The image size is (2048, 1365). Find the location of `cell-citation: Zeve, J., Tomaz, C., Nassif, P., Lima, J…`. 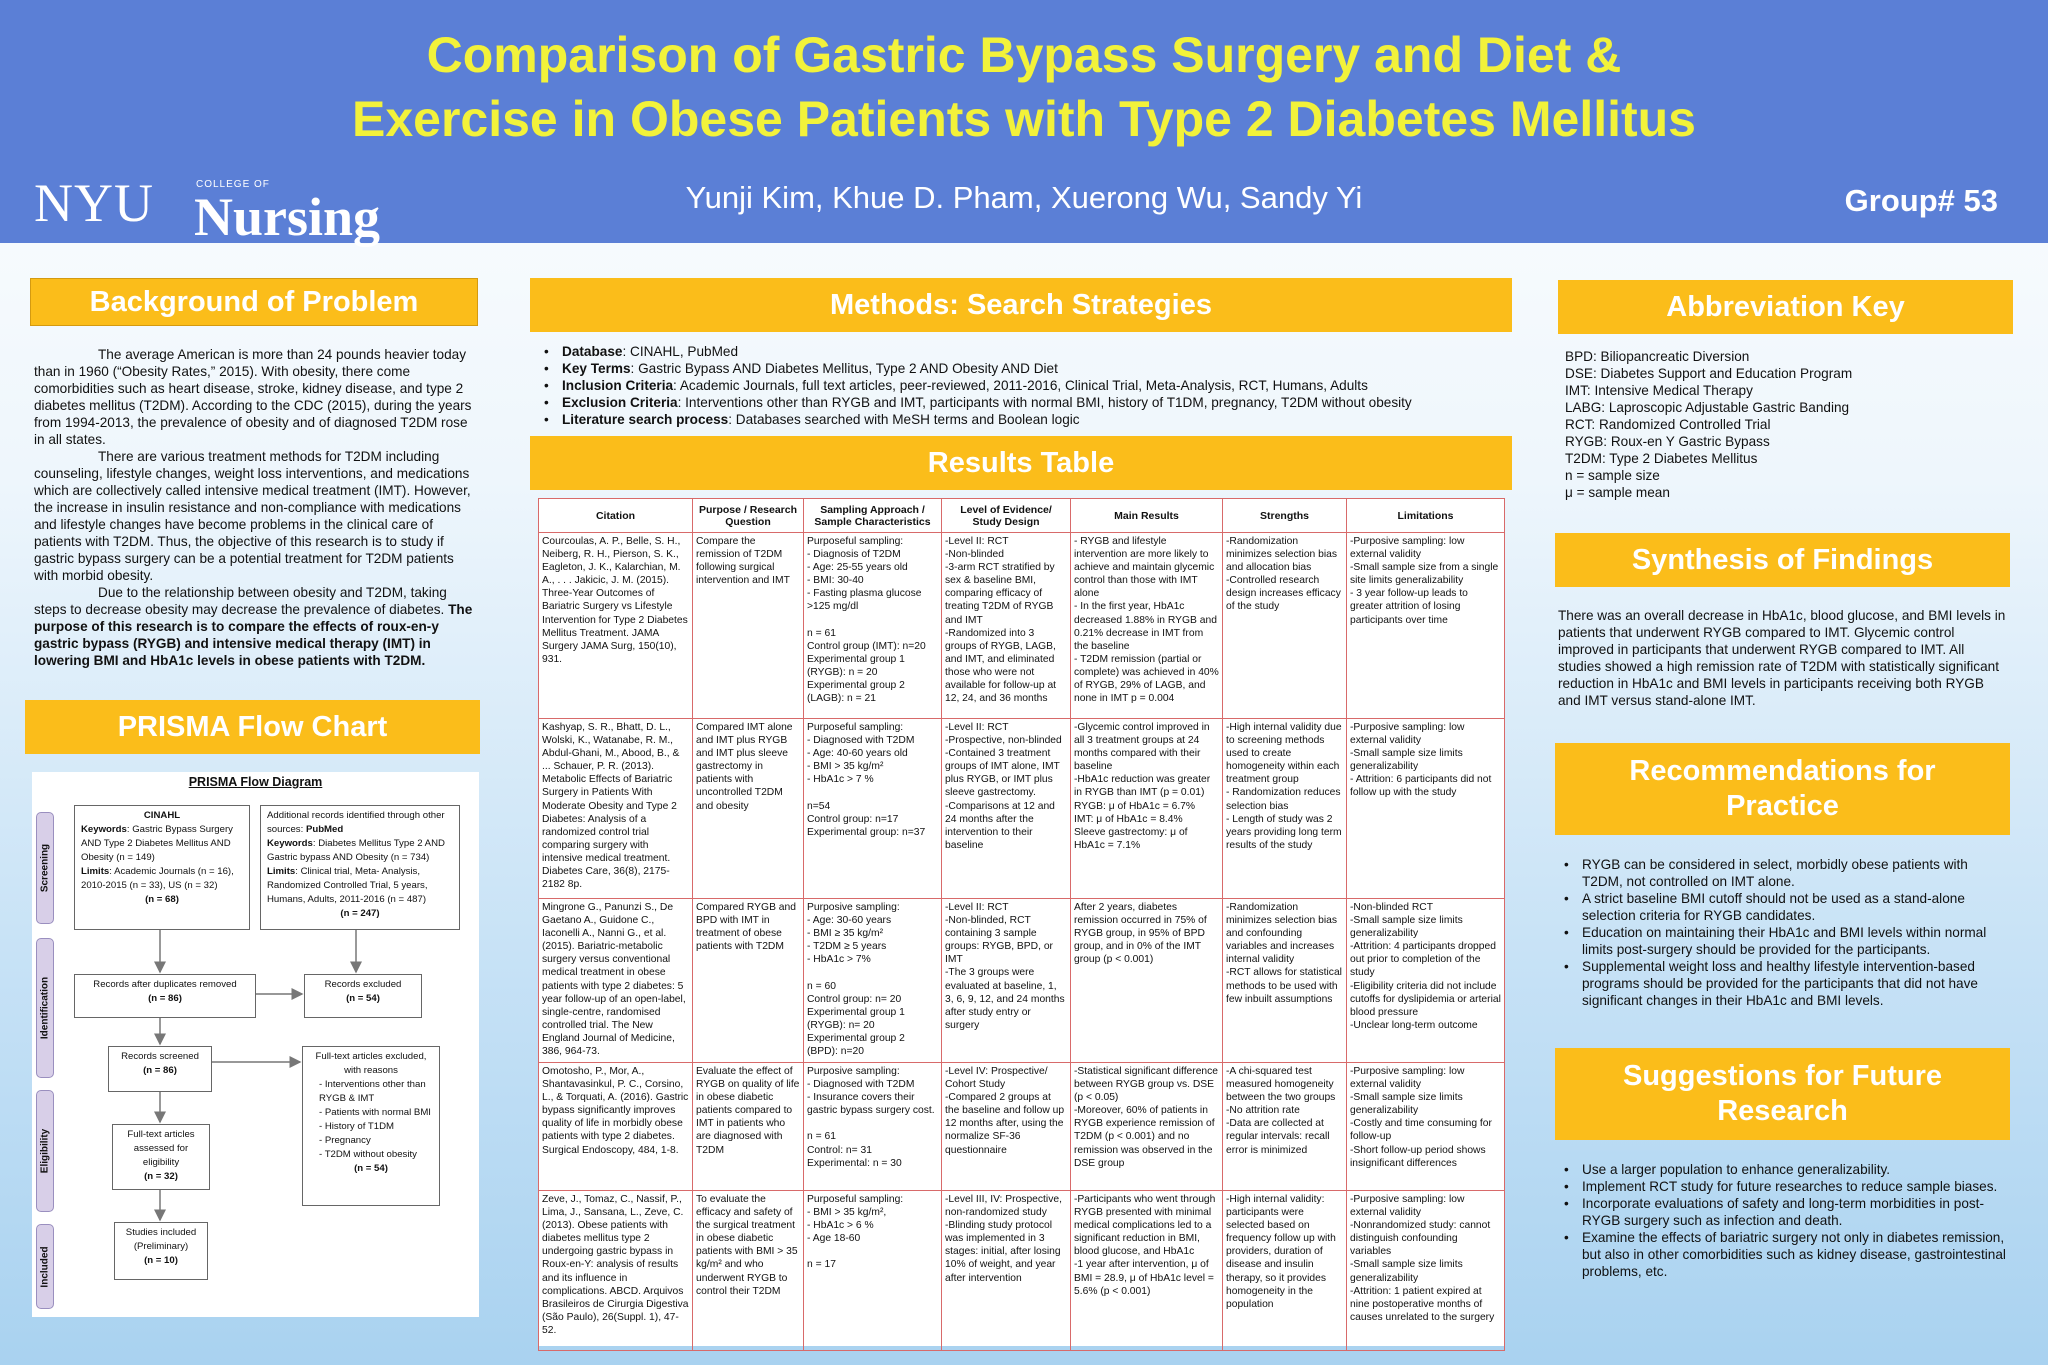

cell-citation: Zeve, J., Tomaz, C., Nassif, P., Lima, J… is located at coordinates (615, 1270).